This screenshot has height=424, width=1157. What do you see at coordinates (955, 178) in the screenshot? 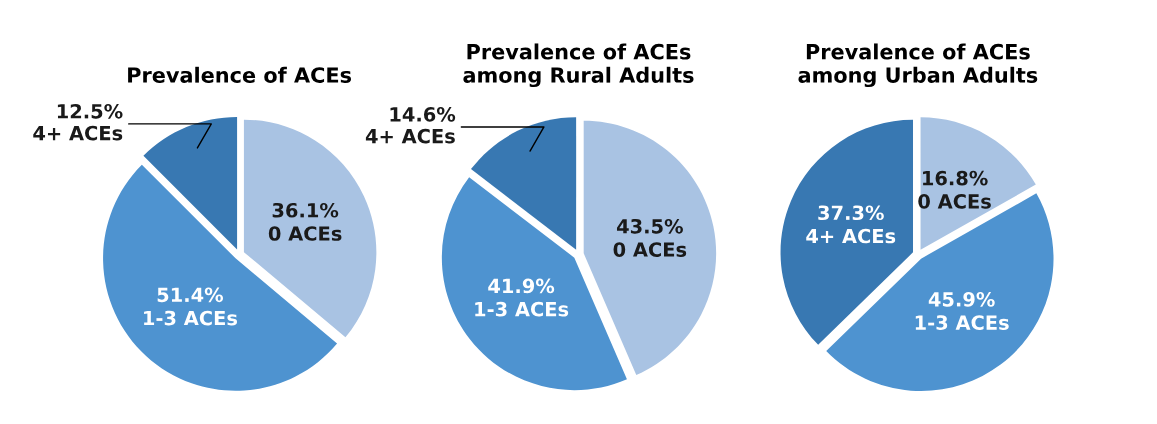
I see `data-label: 16.8%` at bounding box center [955, 178].